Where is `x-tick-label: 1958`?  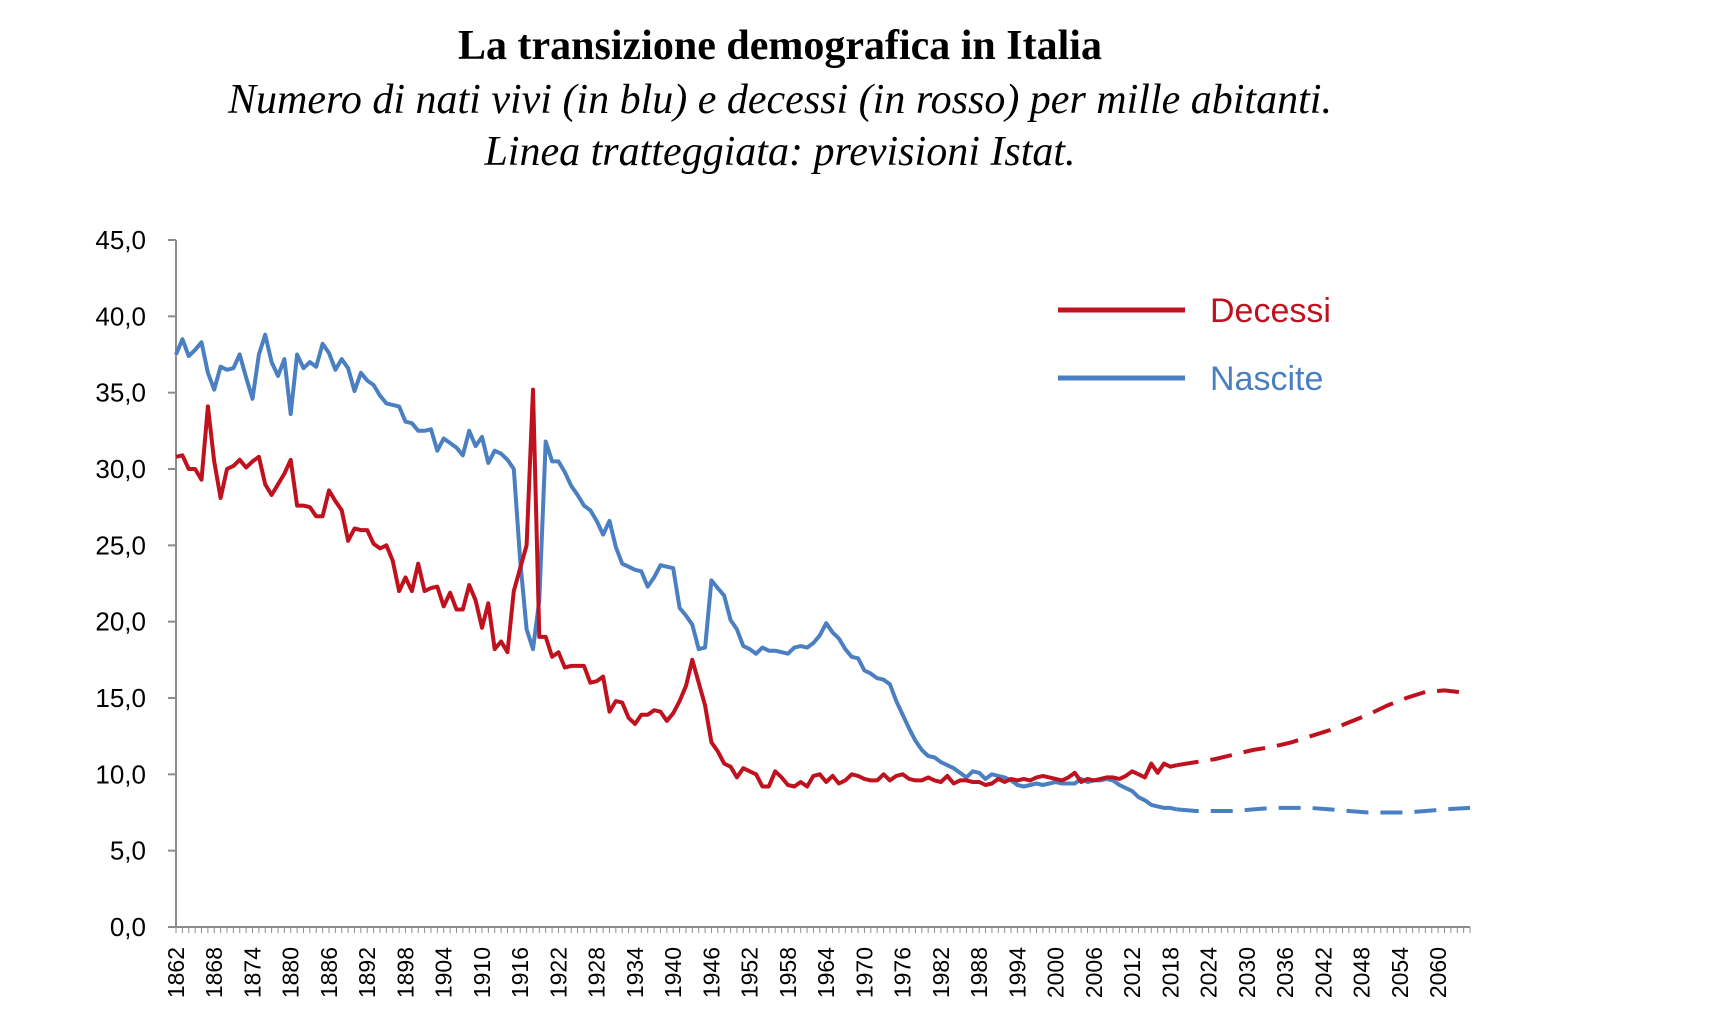
x-tick-label: 1958 is located at coordinates (788, 972).